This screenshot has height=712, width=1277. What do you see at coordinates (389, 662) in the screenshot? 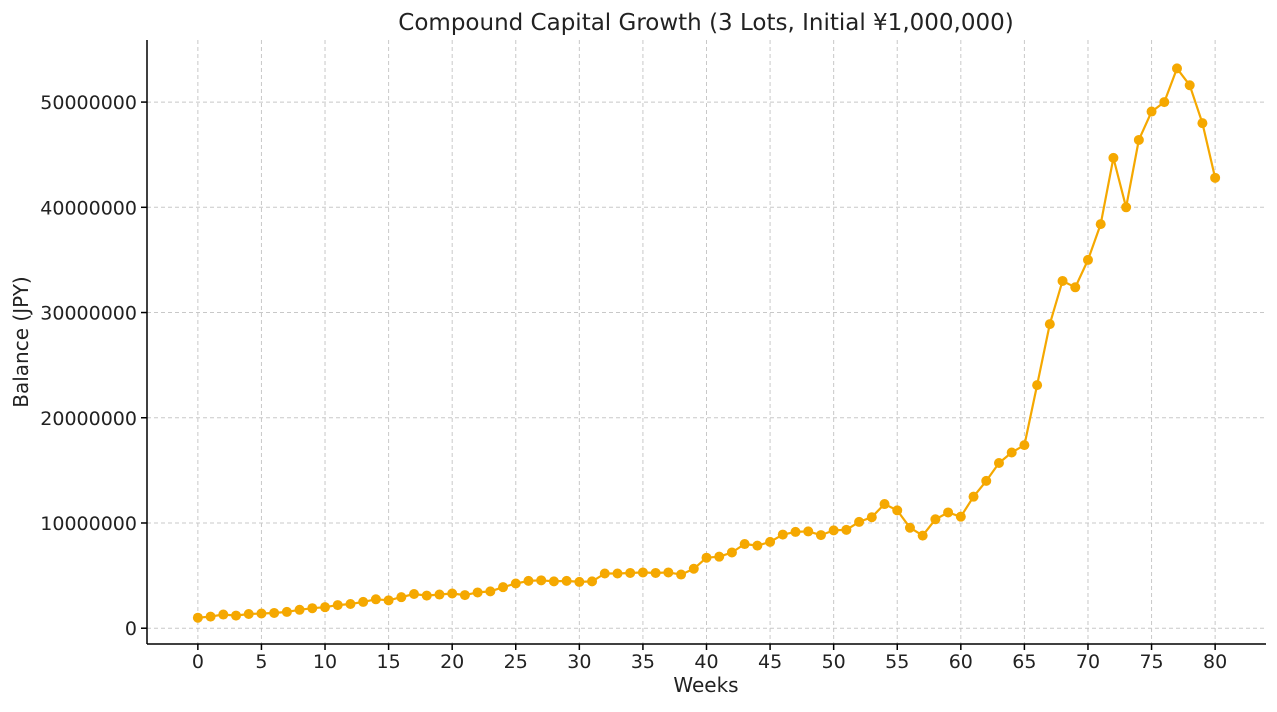
I see `x-tick-label: 15` at bounding box center [389, 662].